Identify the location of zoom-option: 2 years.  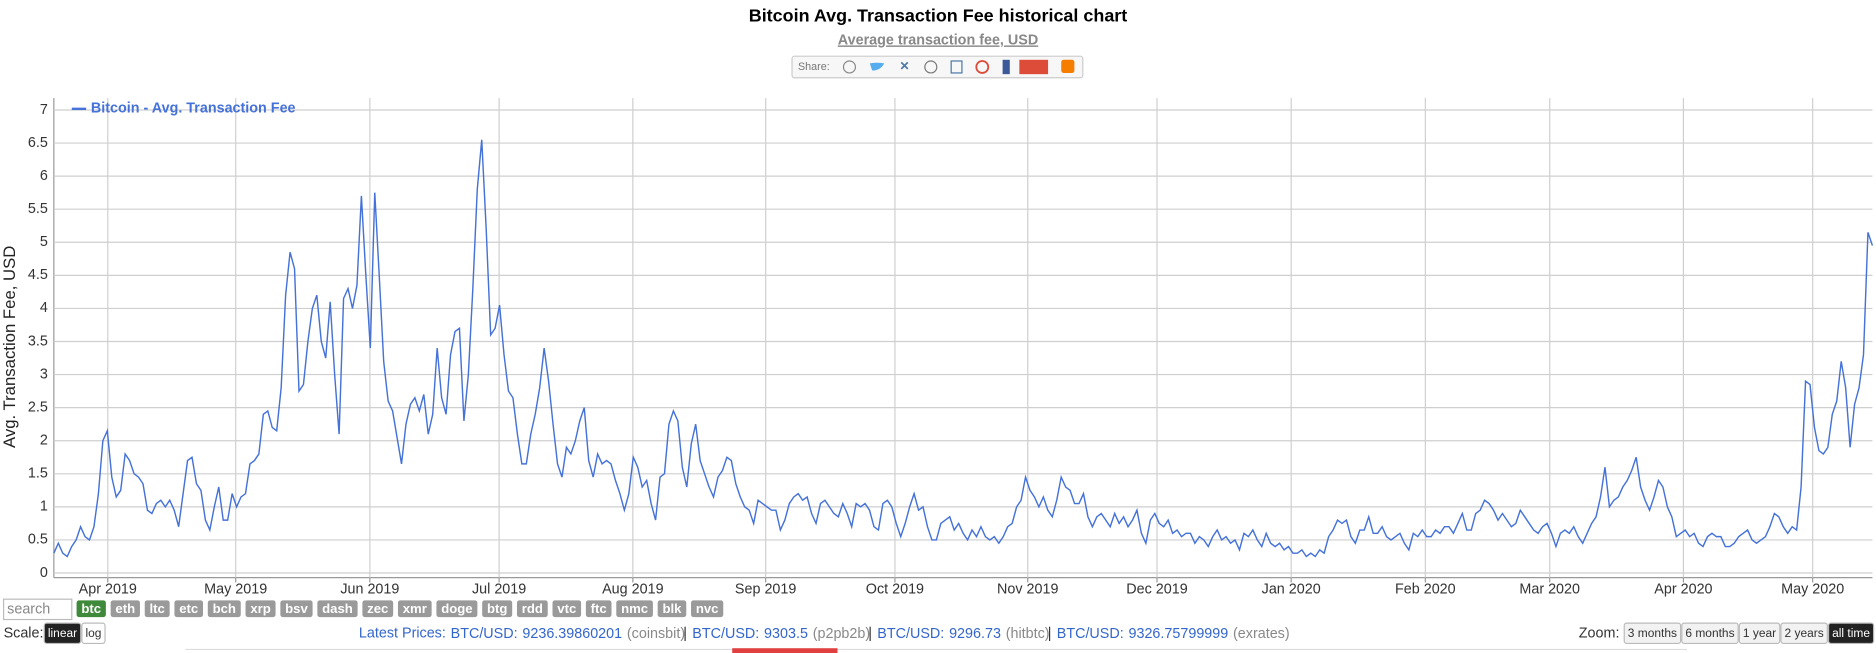
(1804, 633).